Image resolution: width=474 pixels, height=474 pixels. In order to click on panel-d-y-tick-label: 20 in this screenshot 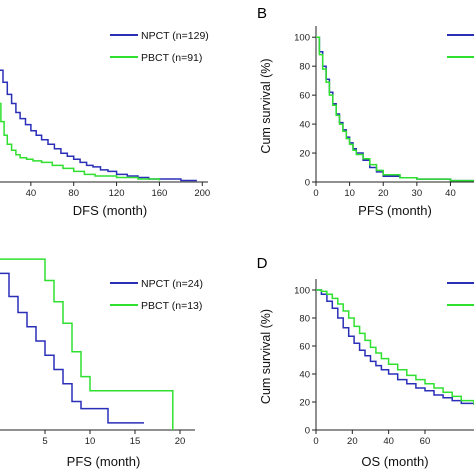, I will do `click(304, 403)`.